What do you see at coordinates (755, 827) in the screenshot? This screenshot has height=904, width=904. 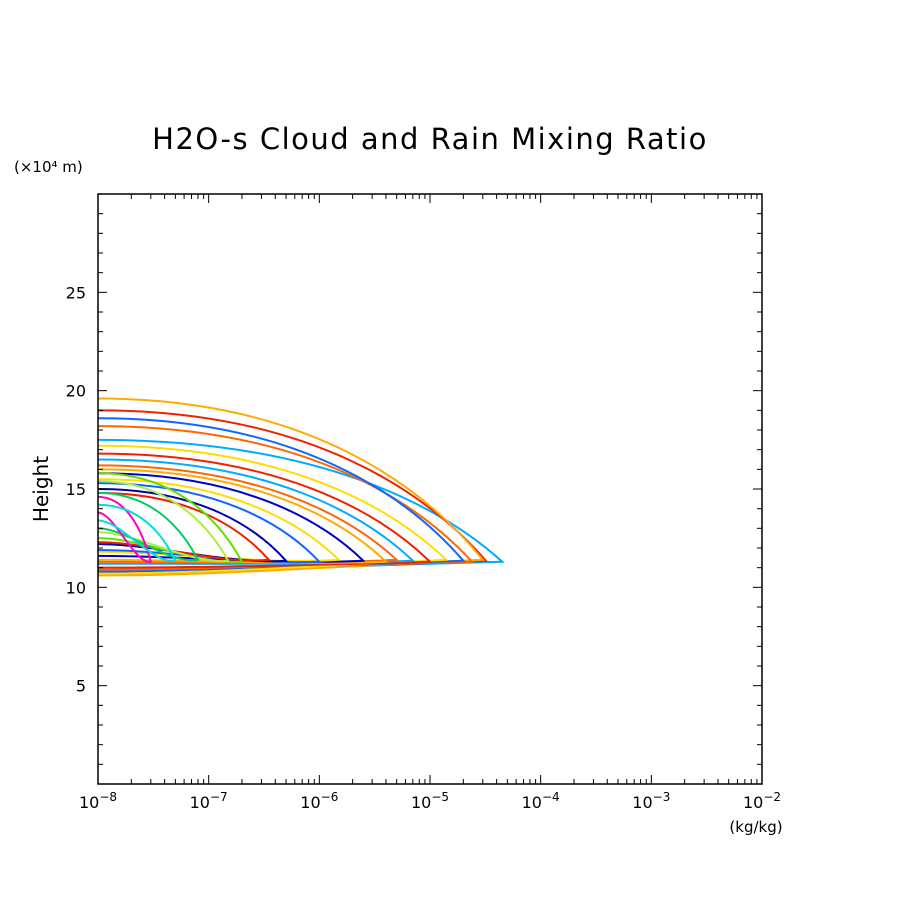 I see `x-axis-title: (kg/kg)` at bounding box center [755, 827].